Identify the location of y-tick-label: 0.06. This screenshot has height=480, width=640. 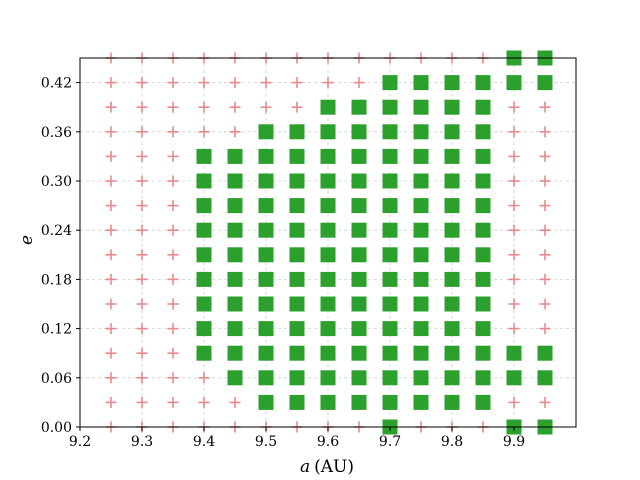
(56, 379).